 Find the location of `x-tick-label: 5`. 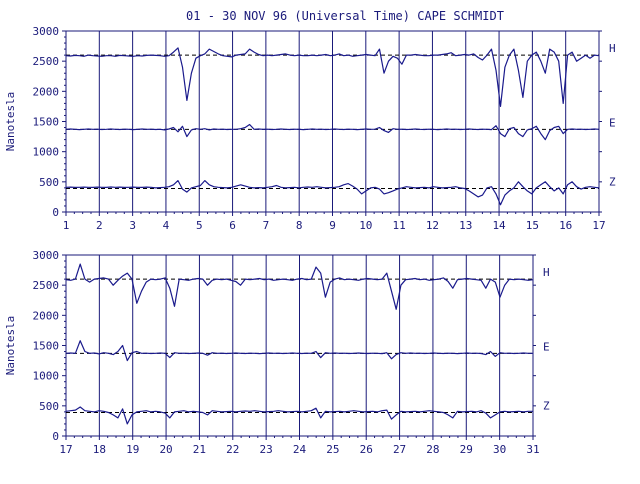

x-tick-label: 5 is located at coordinates (199, 225).